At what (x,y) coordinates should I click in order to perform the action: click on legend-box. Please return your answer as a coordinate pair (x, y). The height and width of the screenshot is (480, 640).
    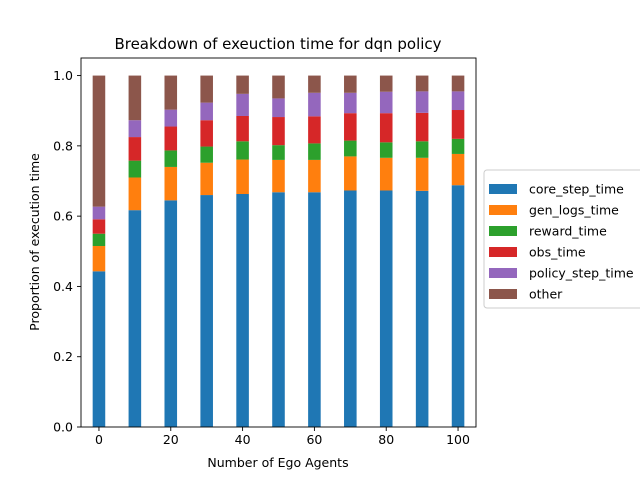
    Looking at the image, I should click on (561, 239).